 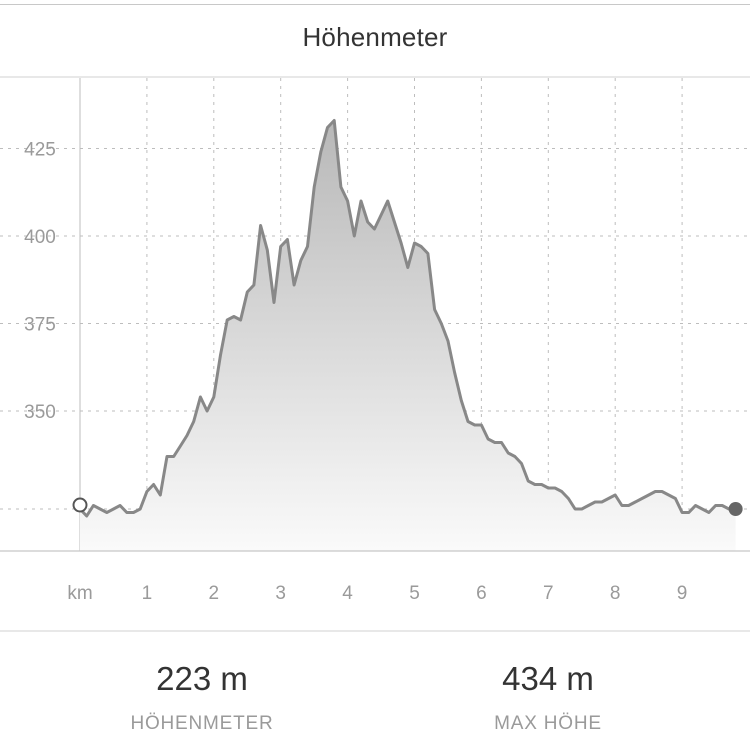 What do you see at coordinates (40, 150) in the screenshot?
I see `y-tick-label: 425` at bounding box center [40, 150].